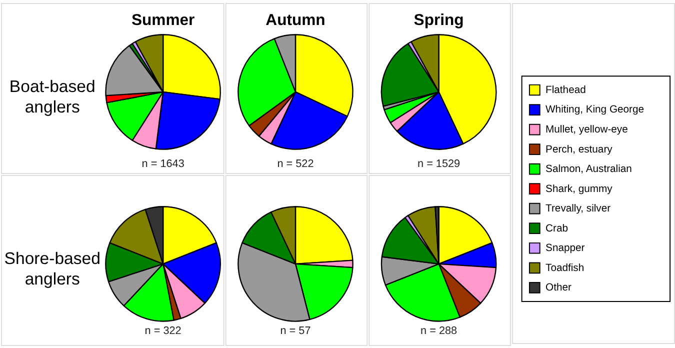 This screenshot has width=675, height=348. I want to click on text: n = 522, so click(295, 164).